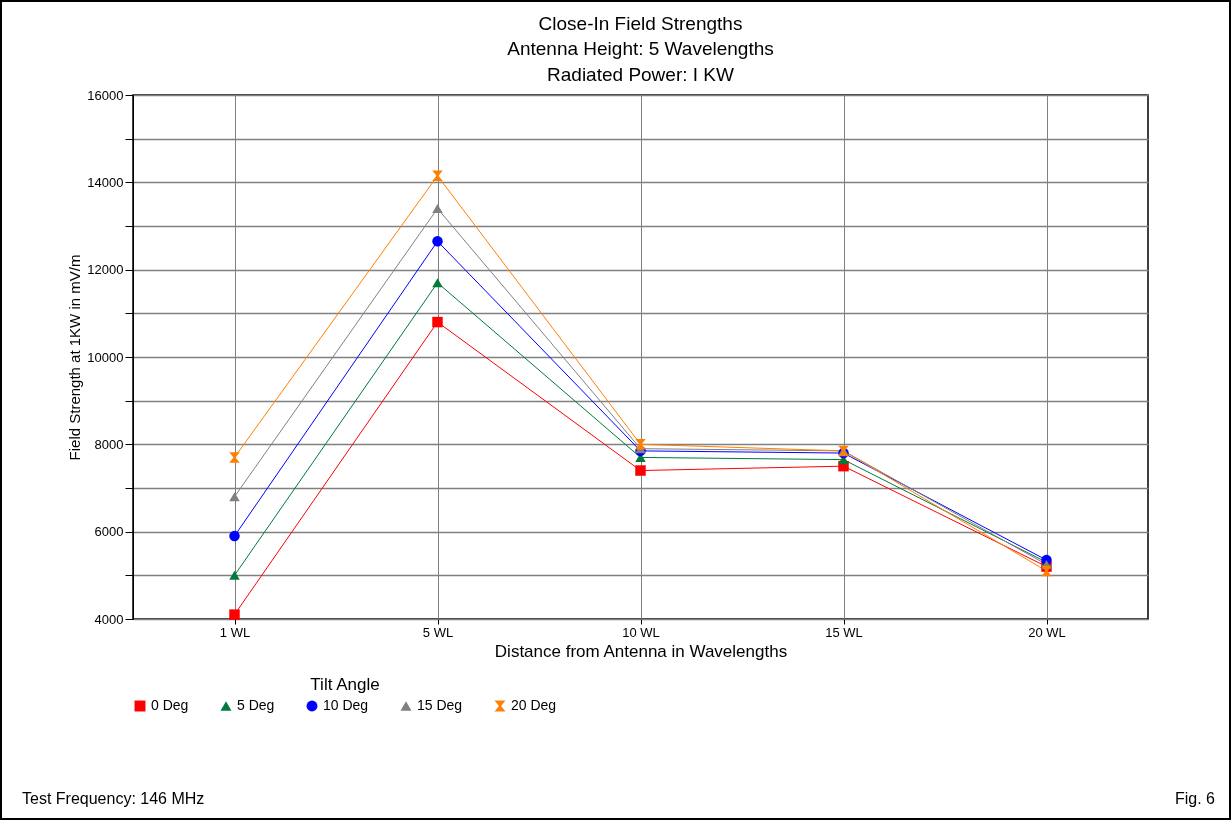 The image size is (1231, 820). I want to click on x-tick-label: 1 WL, so click(235, 632).